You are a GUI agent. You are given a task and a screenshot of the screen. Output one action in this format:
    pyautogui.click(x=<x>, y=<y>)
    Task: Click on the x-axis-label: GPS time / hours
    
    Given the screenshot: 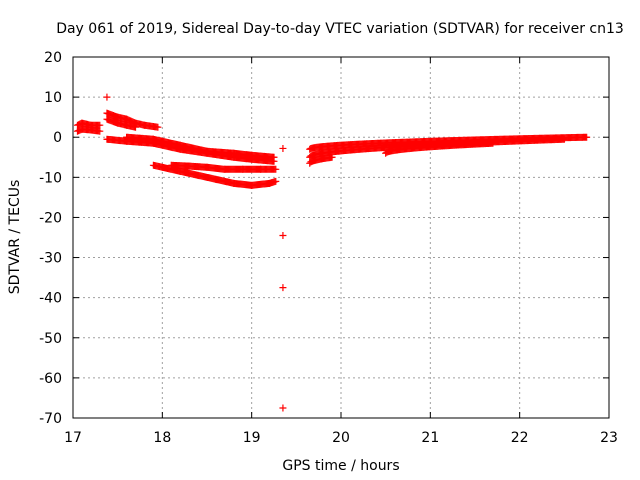 What is the action you would take?
    pyautogui.click(x=340, y=466)
    